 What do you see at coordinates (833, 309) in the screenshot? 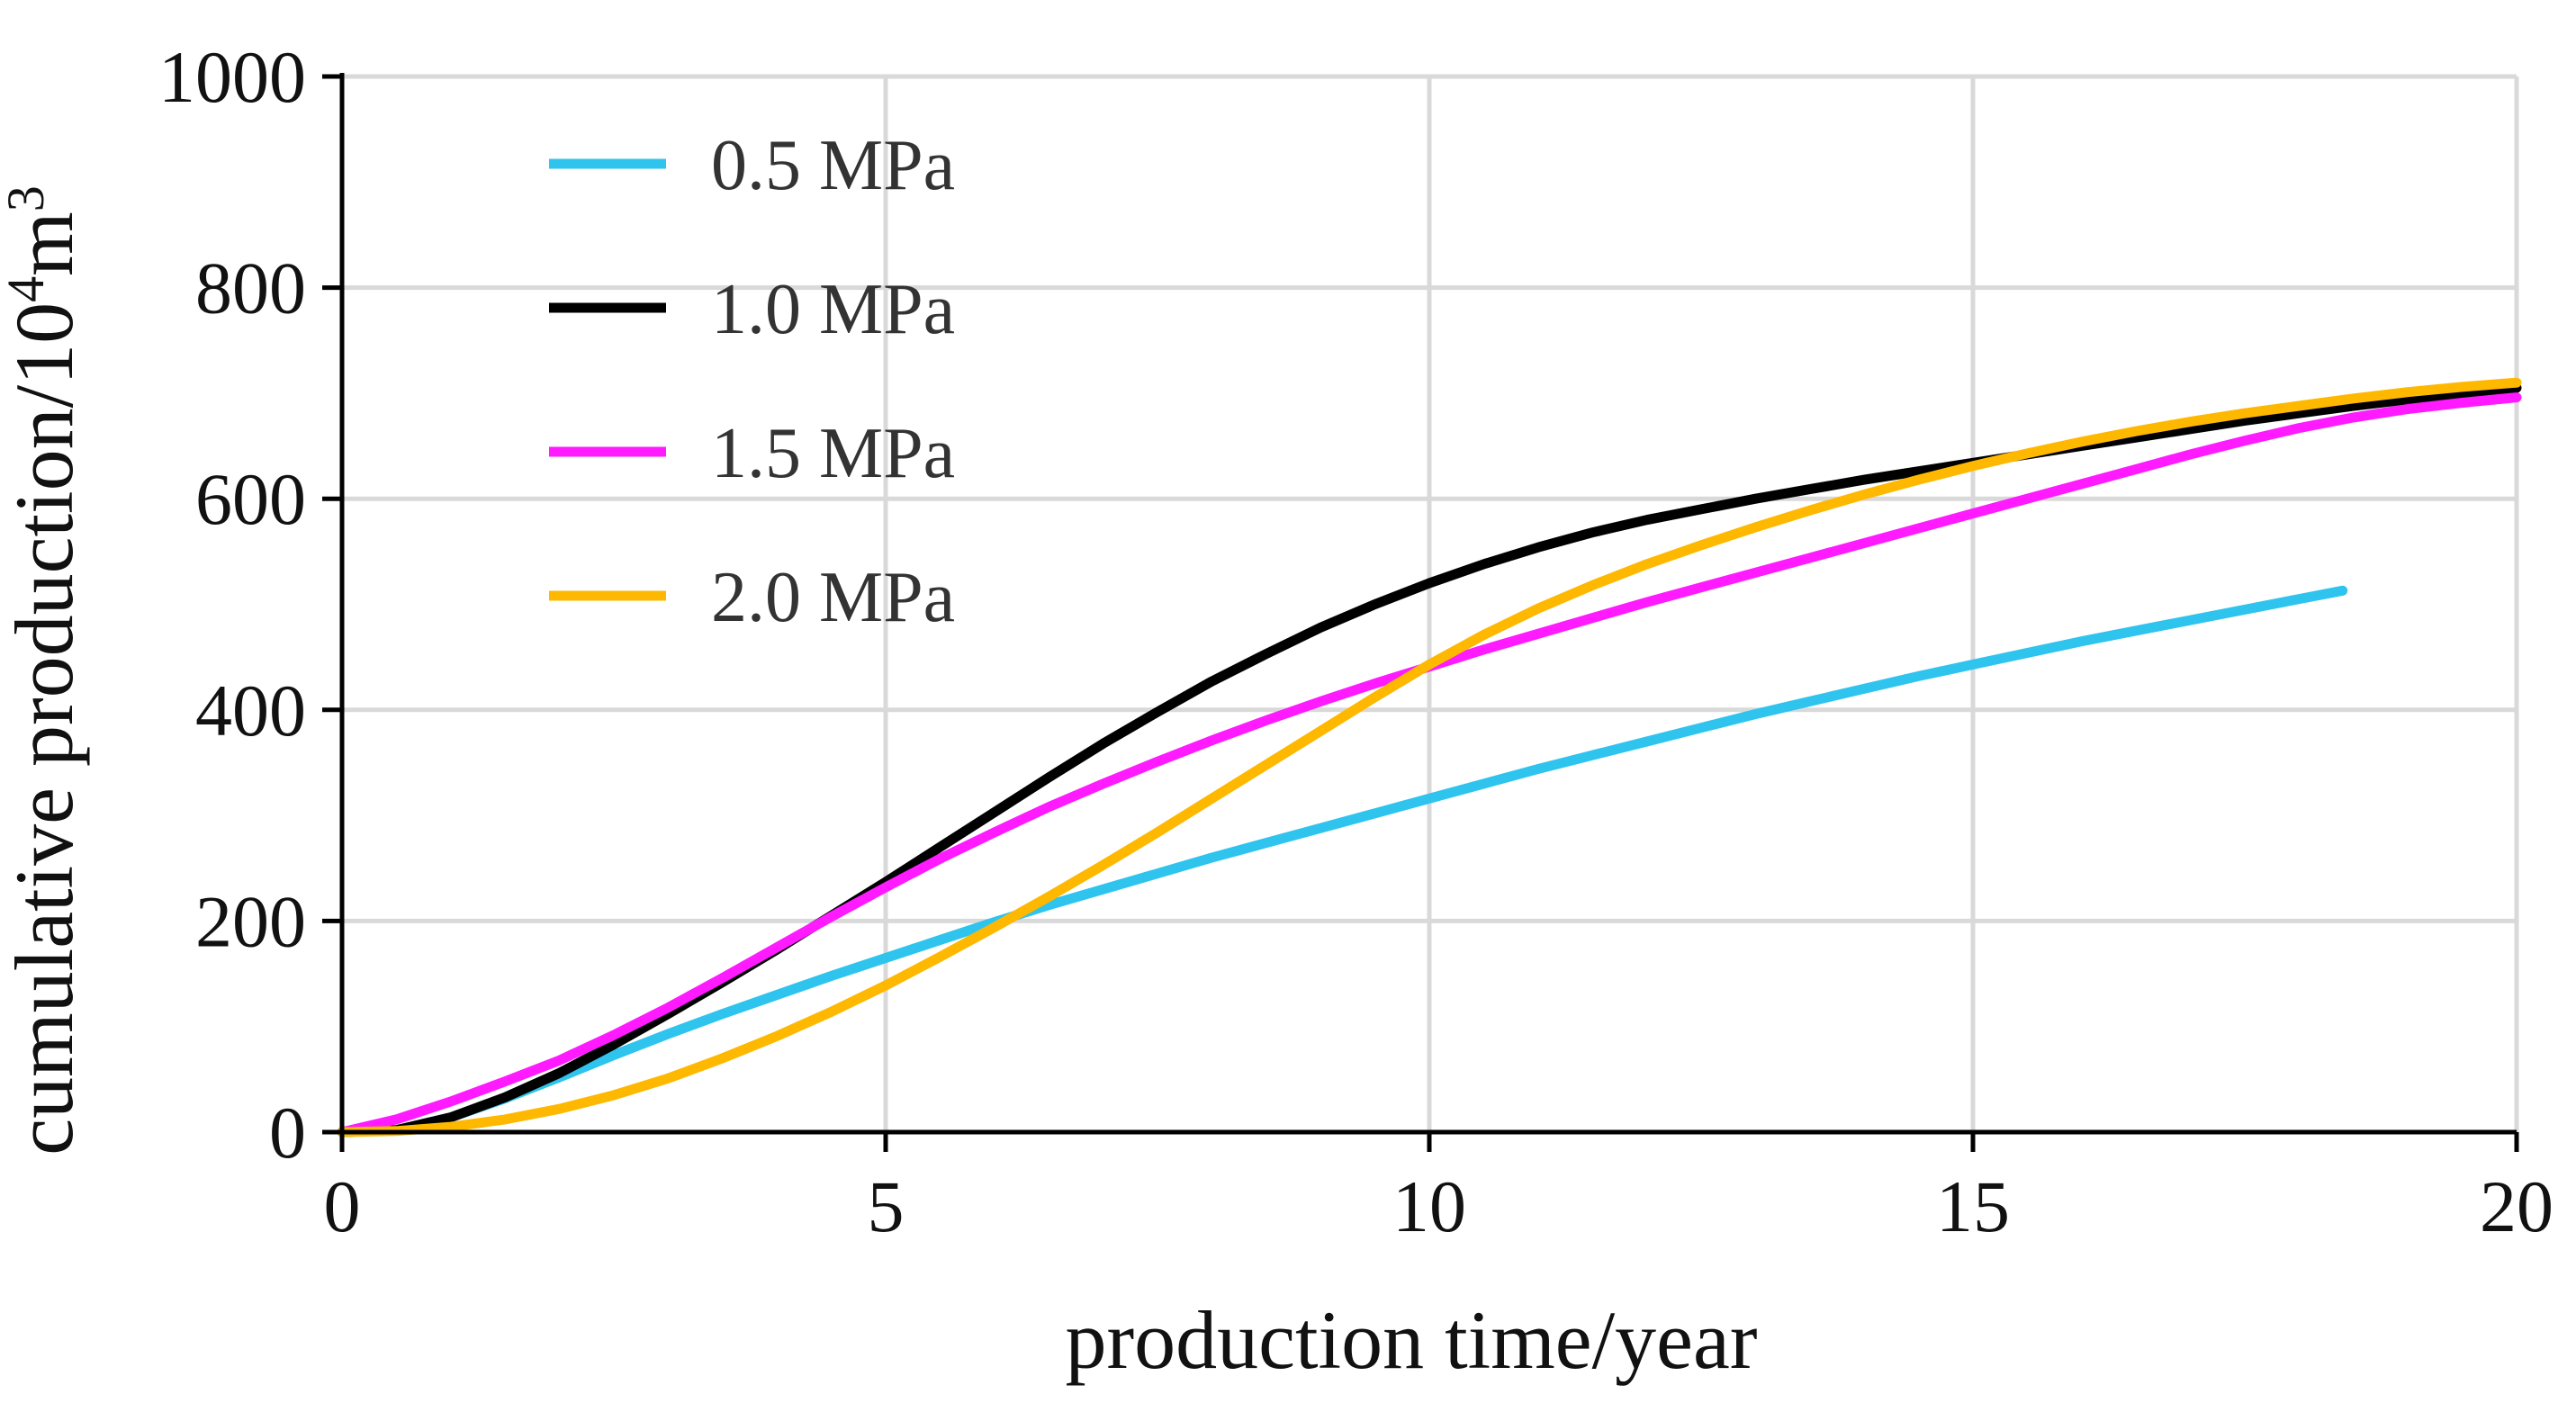
I see `legend-label-1-0-mpa: 1.0 MPa` at bounding box center [833, 309].